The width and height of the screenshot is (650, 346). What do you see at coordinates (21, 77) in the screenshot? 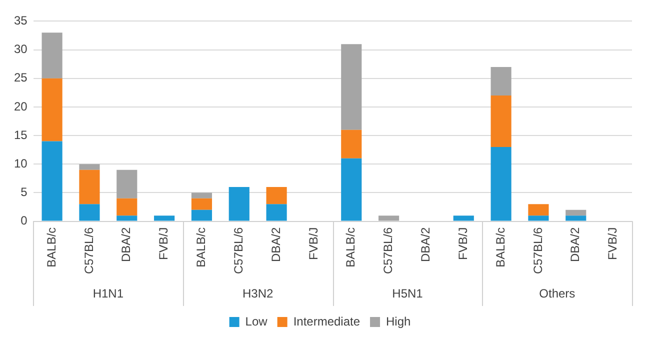
I see `y-tick-label: 25` at bounding box center [21, 77].